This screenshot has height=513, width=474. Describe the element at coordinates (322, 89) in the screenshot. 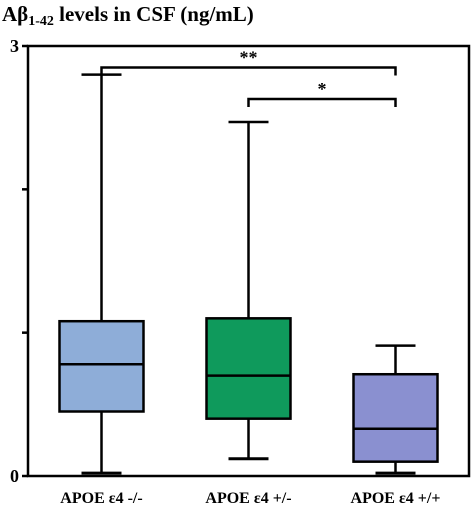

I see `significance-label: *` at that location.